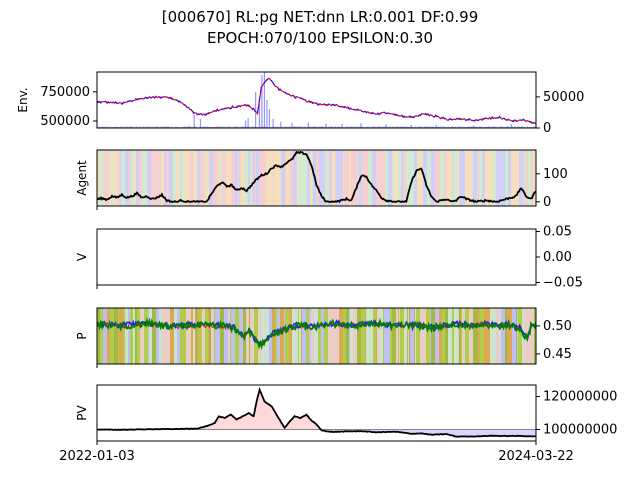  I want to click on env-ytick-label-1: 750000, so click(65, 92).